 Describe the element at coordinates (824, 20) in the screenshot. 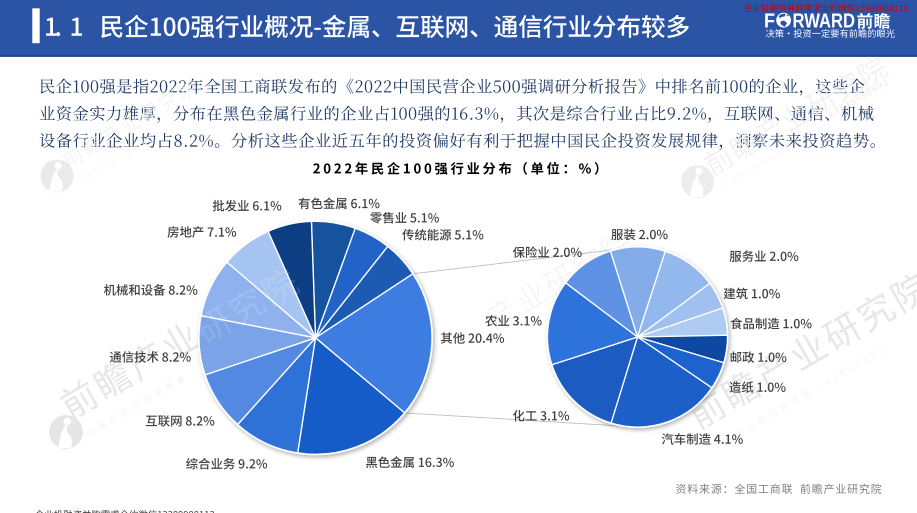

I see `svg-text: RWARD` at that location.